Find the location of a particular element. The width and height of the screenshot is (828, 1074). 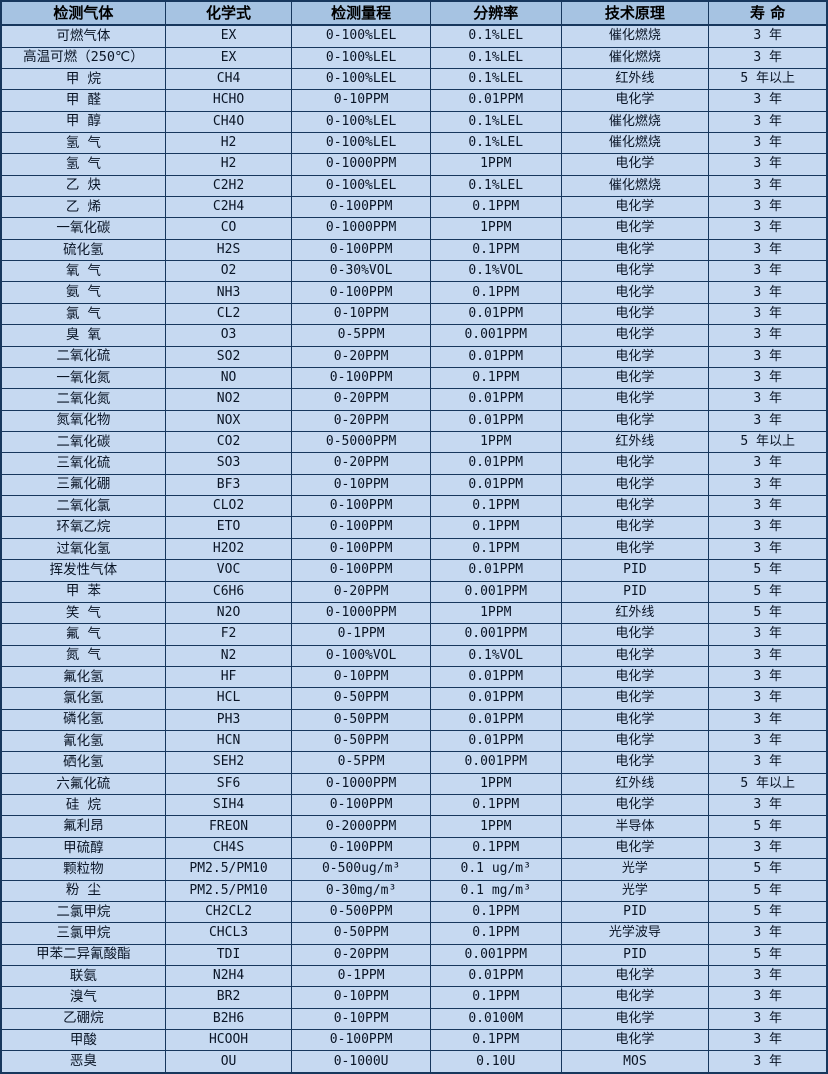

cell-formula: F2 is located at coordinates (228, 634).